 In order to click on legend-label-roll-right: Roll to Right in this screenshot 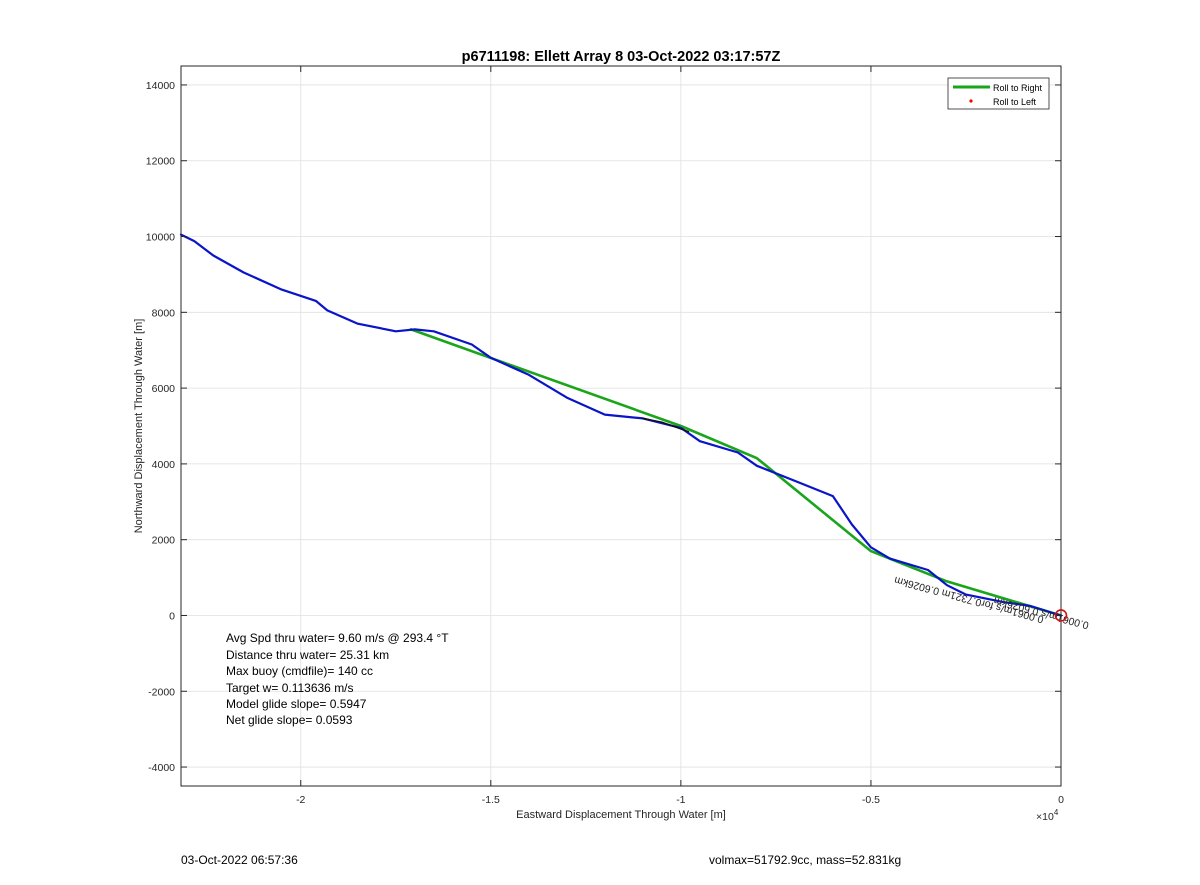, I will do `click(1018, 88)`.